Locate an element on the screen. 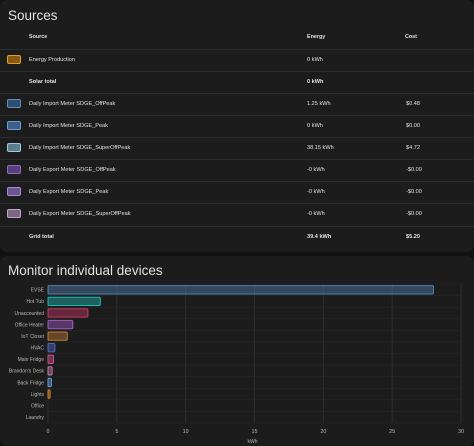  category-label: EVSE is located at coordinates (38, 291).